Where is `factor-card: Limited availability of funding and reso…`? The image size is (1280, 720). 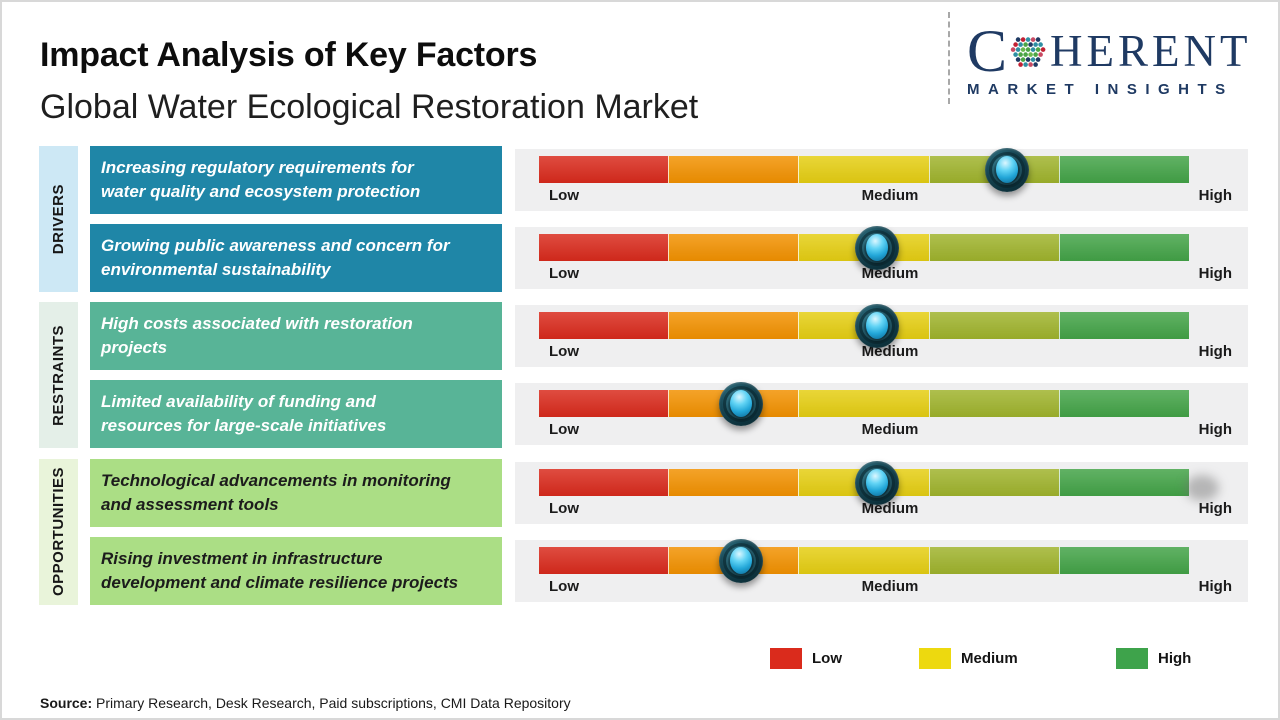 factor-card: Limited availability of funding and reso… is located at coordinates (296, 414).